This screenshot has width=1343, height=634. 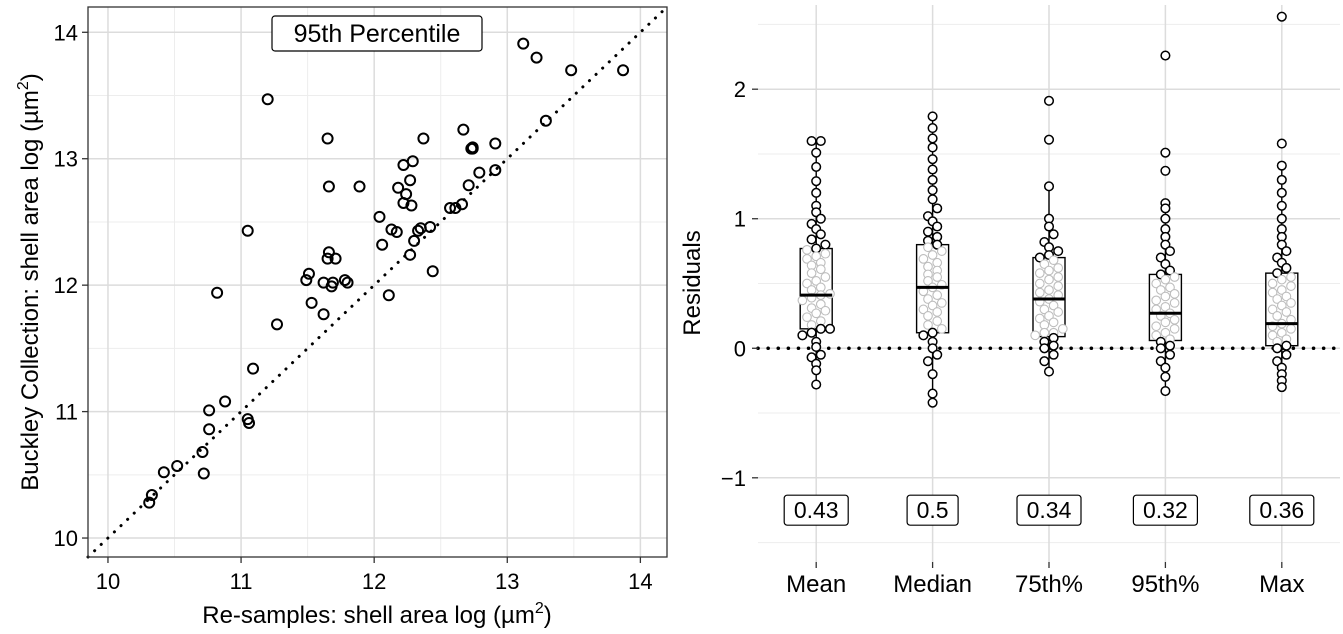 I want to click on right-x-tick-label: Max, so click(x=1281, y=584).